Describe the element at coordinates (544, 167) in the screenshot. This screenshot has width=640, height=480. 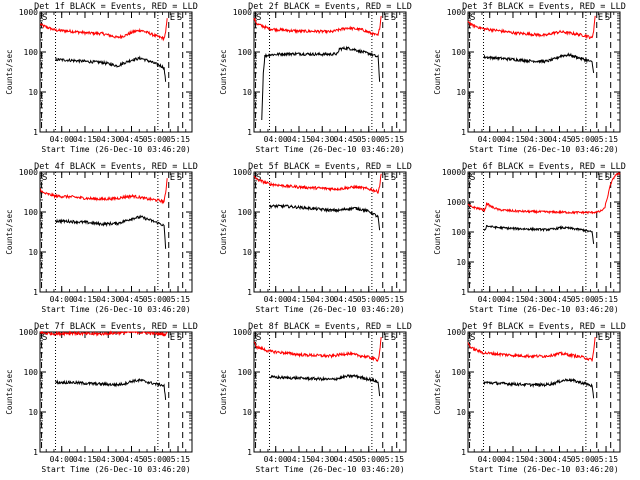
I see `panel-title: Det 6f BLACK = Events, RED = LLD` at that location.